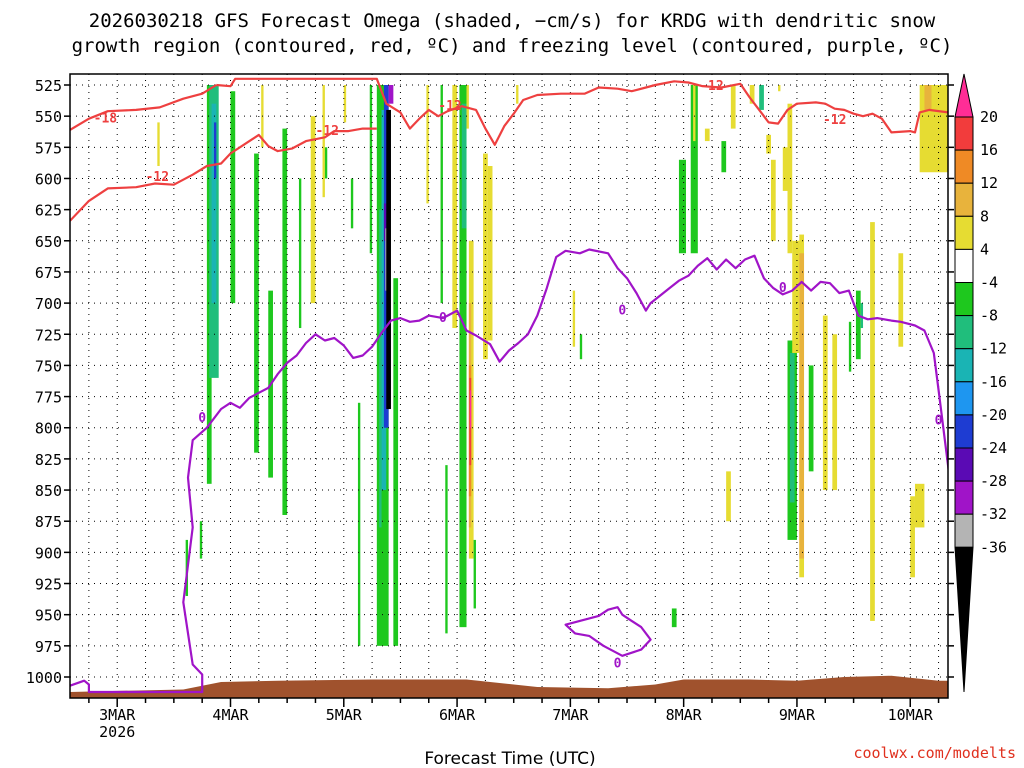 This screenshot has height=768, width=1024. Describe the element at coordinates (989, 283) in the screenshot. I see `colorbar-label: -4` at that location.